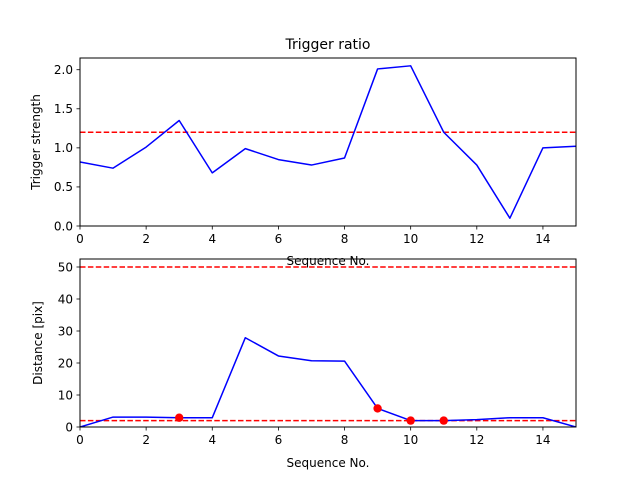 This screenshot has width=640, height=480. What do you see at coordinates (69, 427) in the screenshot?
I see `y-tick-label: 0` at bounding box center [69, 427].